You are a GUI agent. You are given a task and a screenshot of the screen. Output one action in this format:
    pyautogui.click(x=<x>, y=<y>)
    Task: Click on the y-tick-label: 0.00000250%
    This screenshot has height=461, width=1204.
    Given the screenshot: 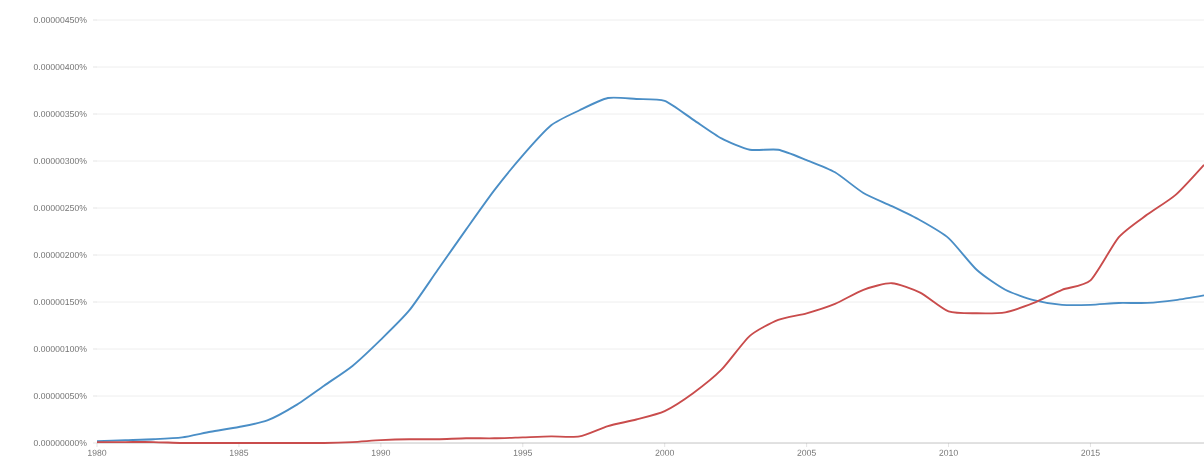 What is the action you would take?
    pyautogui.click(x=60, y=208)
    